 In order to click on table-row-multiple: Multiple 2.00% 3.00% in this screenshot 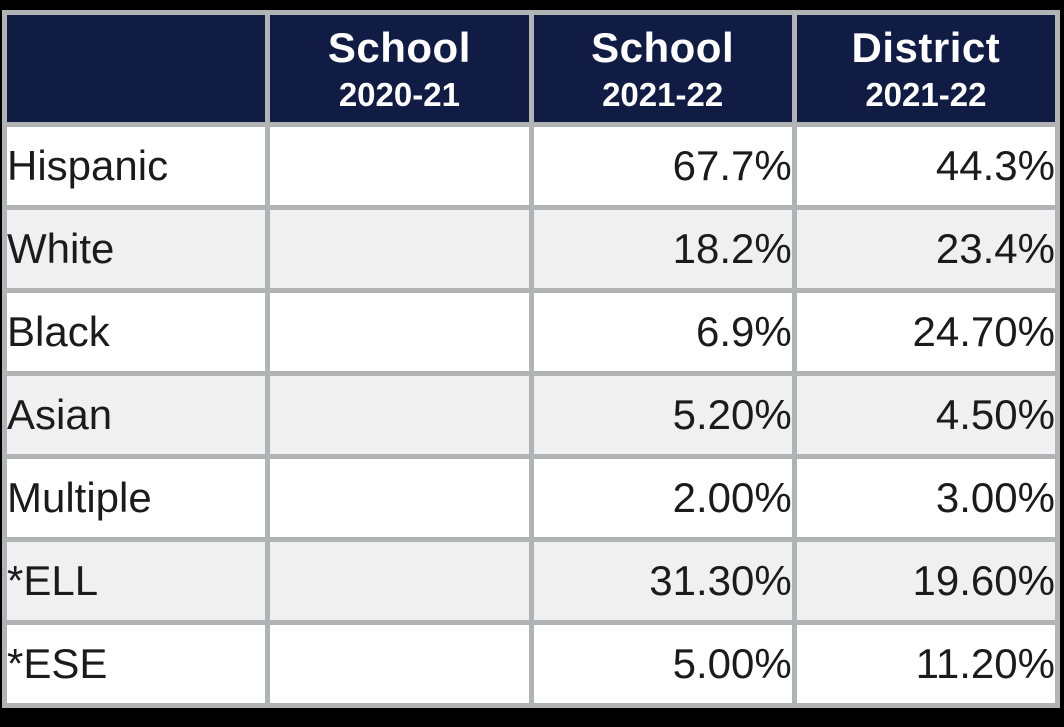, I will do `click(531, 498)`.